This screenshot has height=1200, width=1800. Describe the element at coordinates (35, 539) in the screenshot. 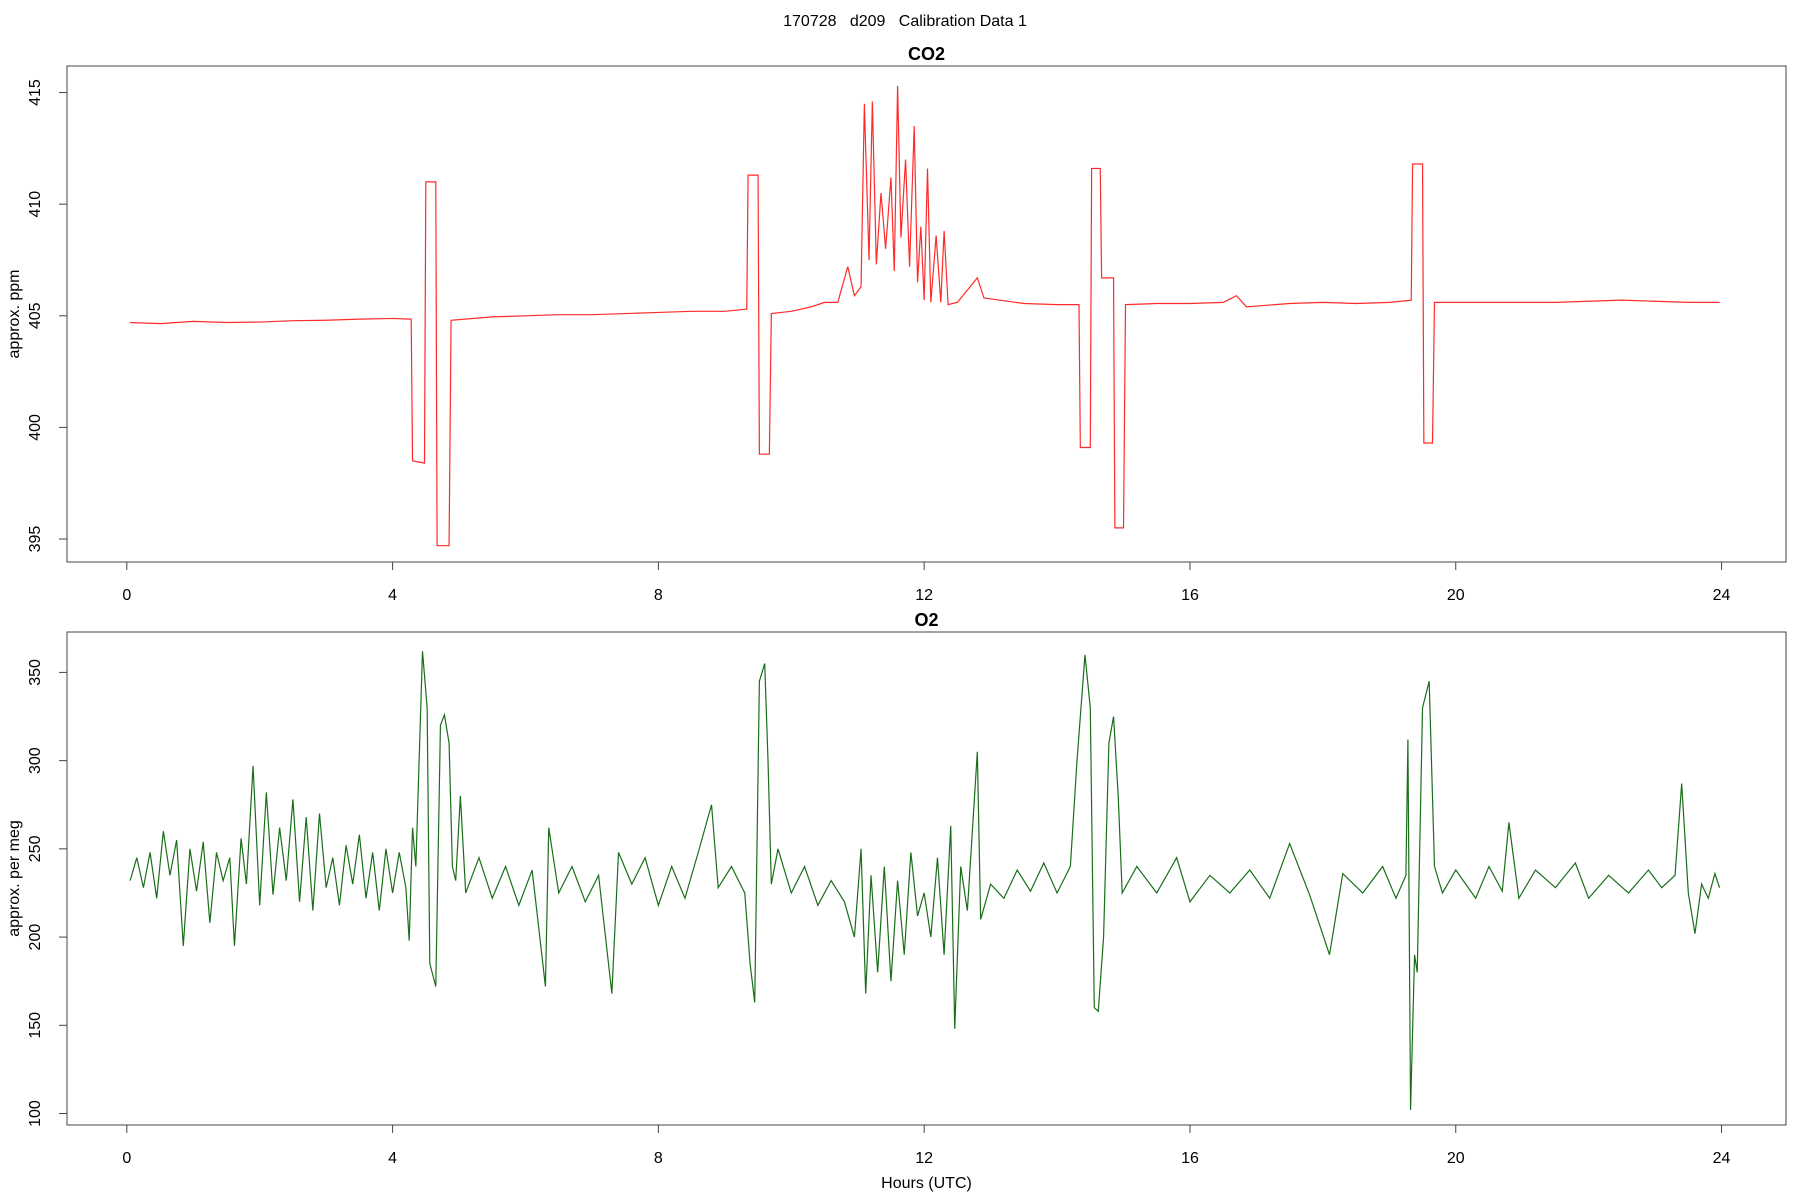

I see `y-tick-label: 395` at that location.